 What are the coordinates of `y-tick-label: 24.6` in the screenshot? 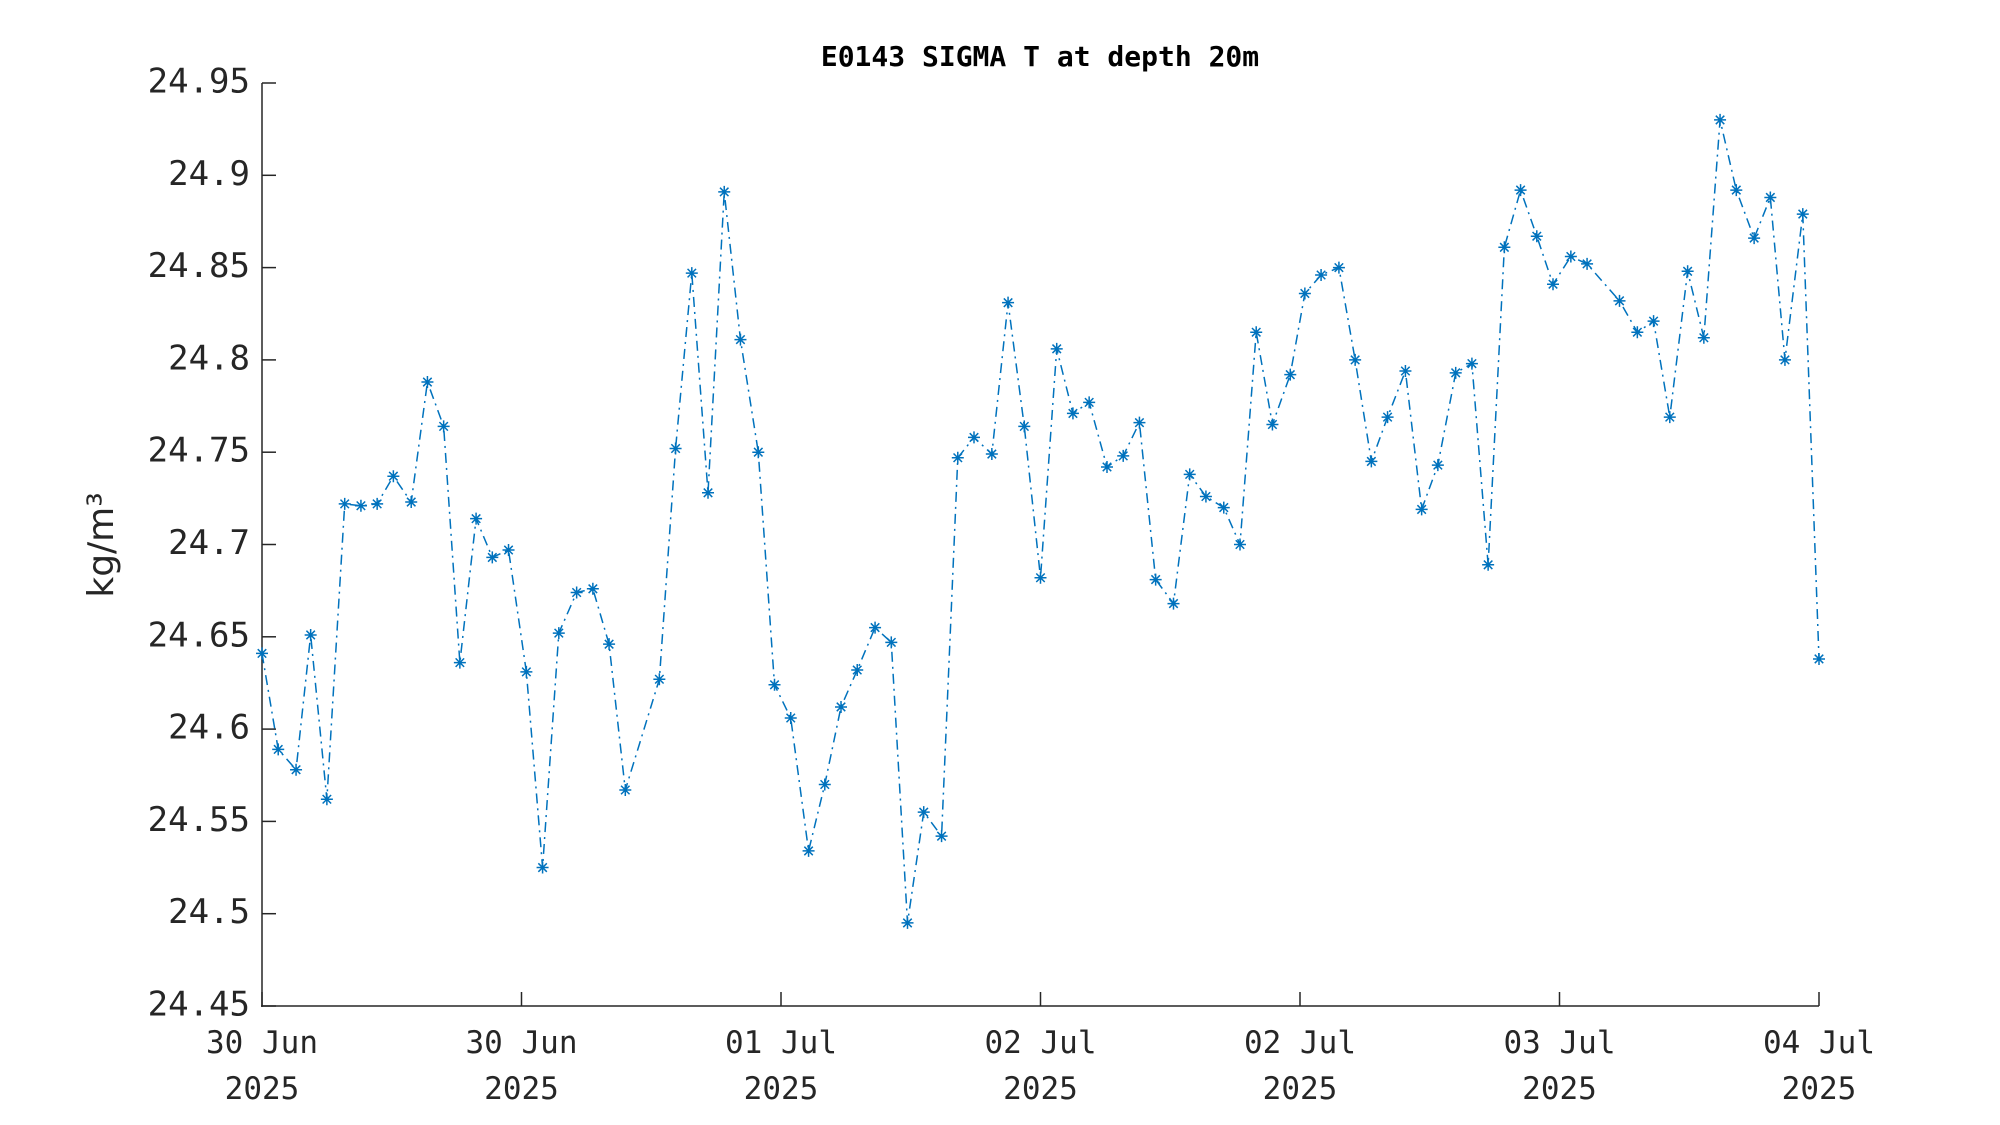 It's located at (209, 728).